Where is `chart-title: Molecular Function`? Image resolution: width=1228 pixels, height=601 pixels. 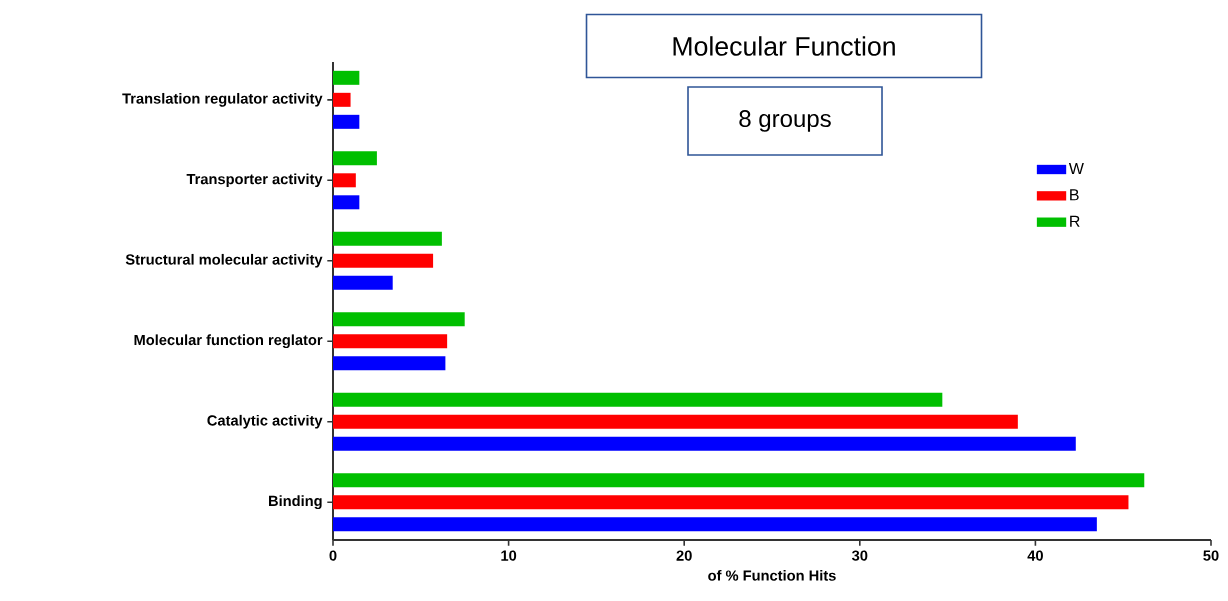
chart-title: Molecular Function is located at coordinates (784, 46).